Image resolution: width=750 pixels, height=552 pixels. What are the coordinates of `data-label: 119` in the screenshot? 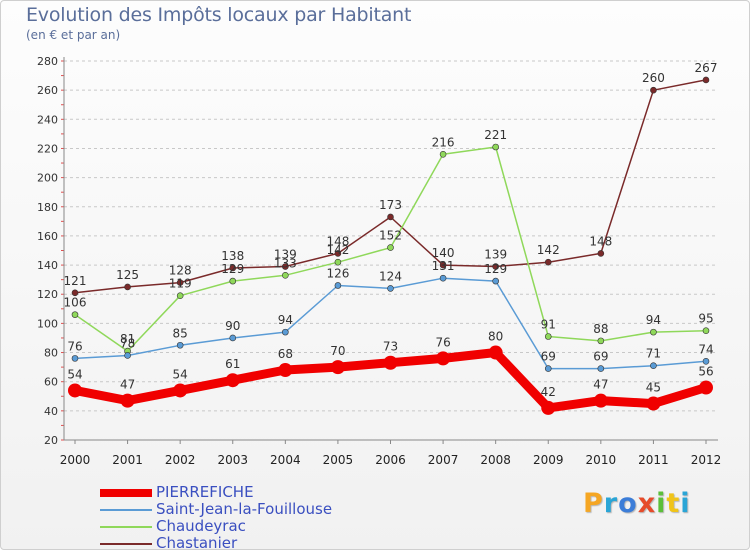 It's located at (180, 284).